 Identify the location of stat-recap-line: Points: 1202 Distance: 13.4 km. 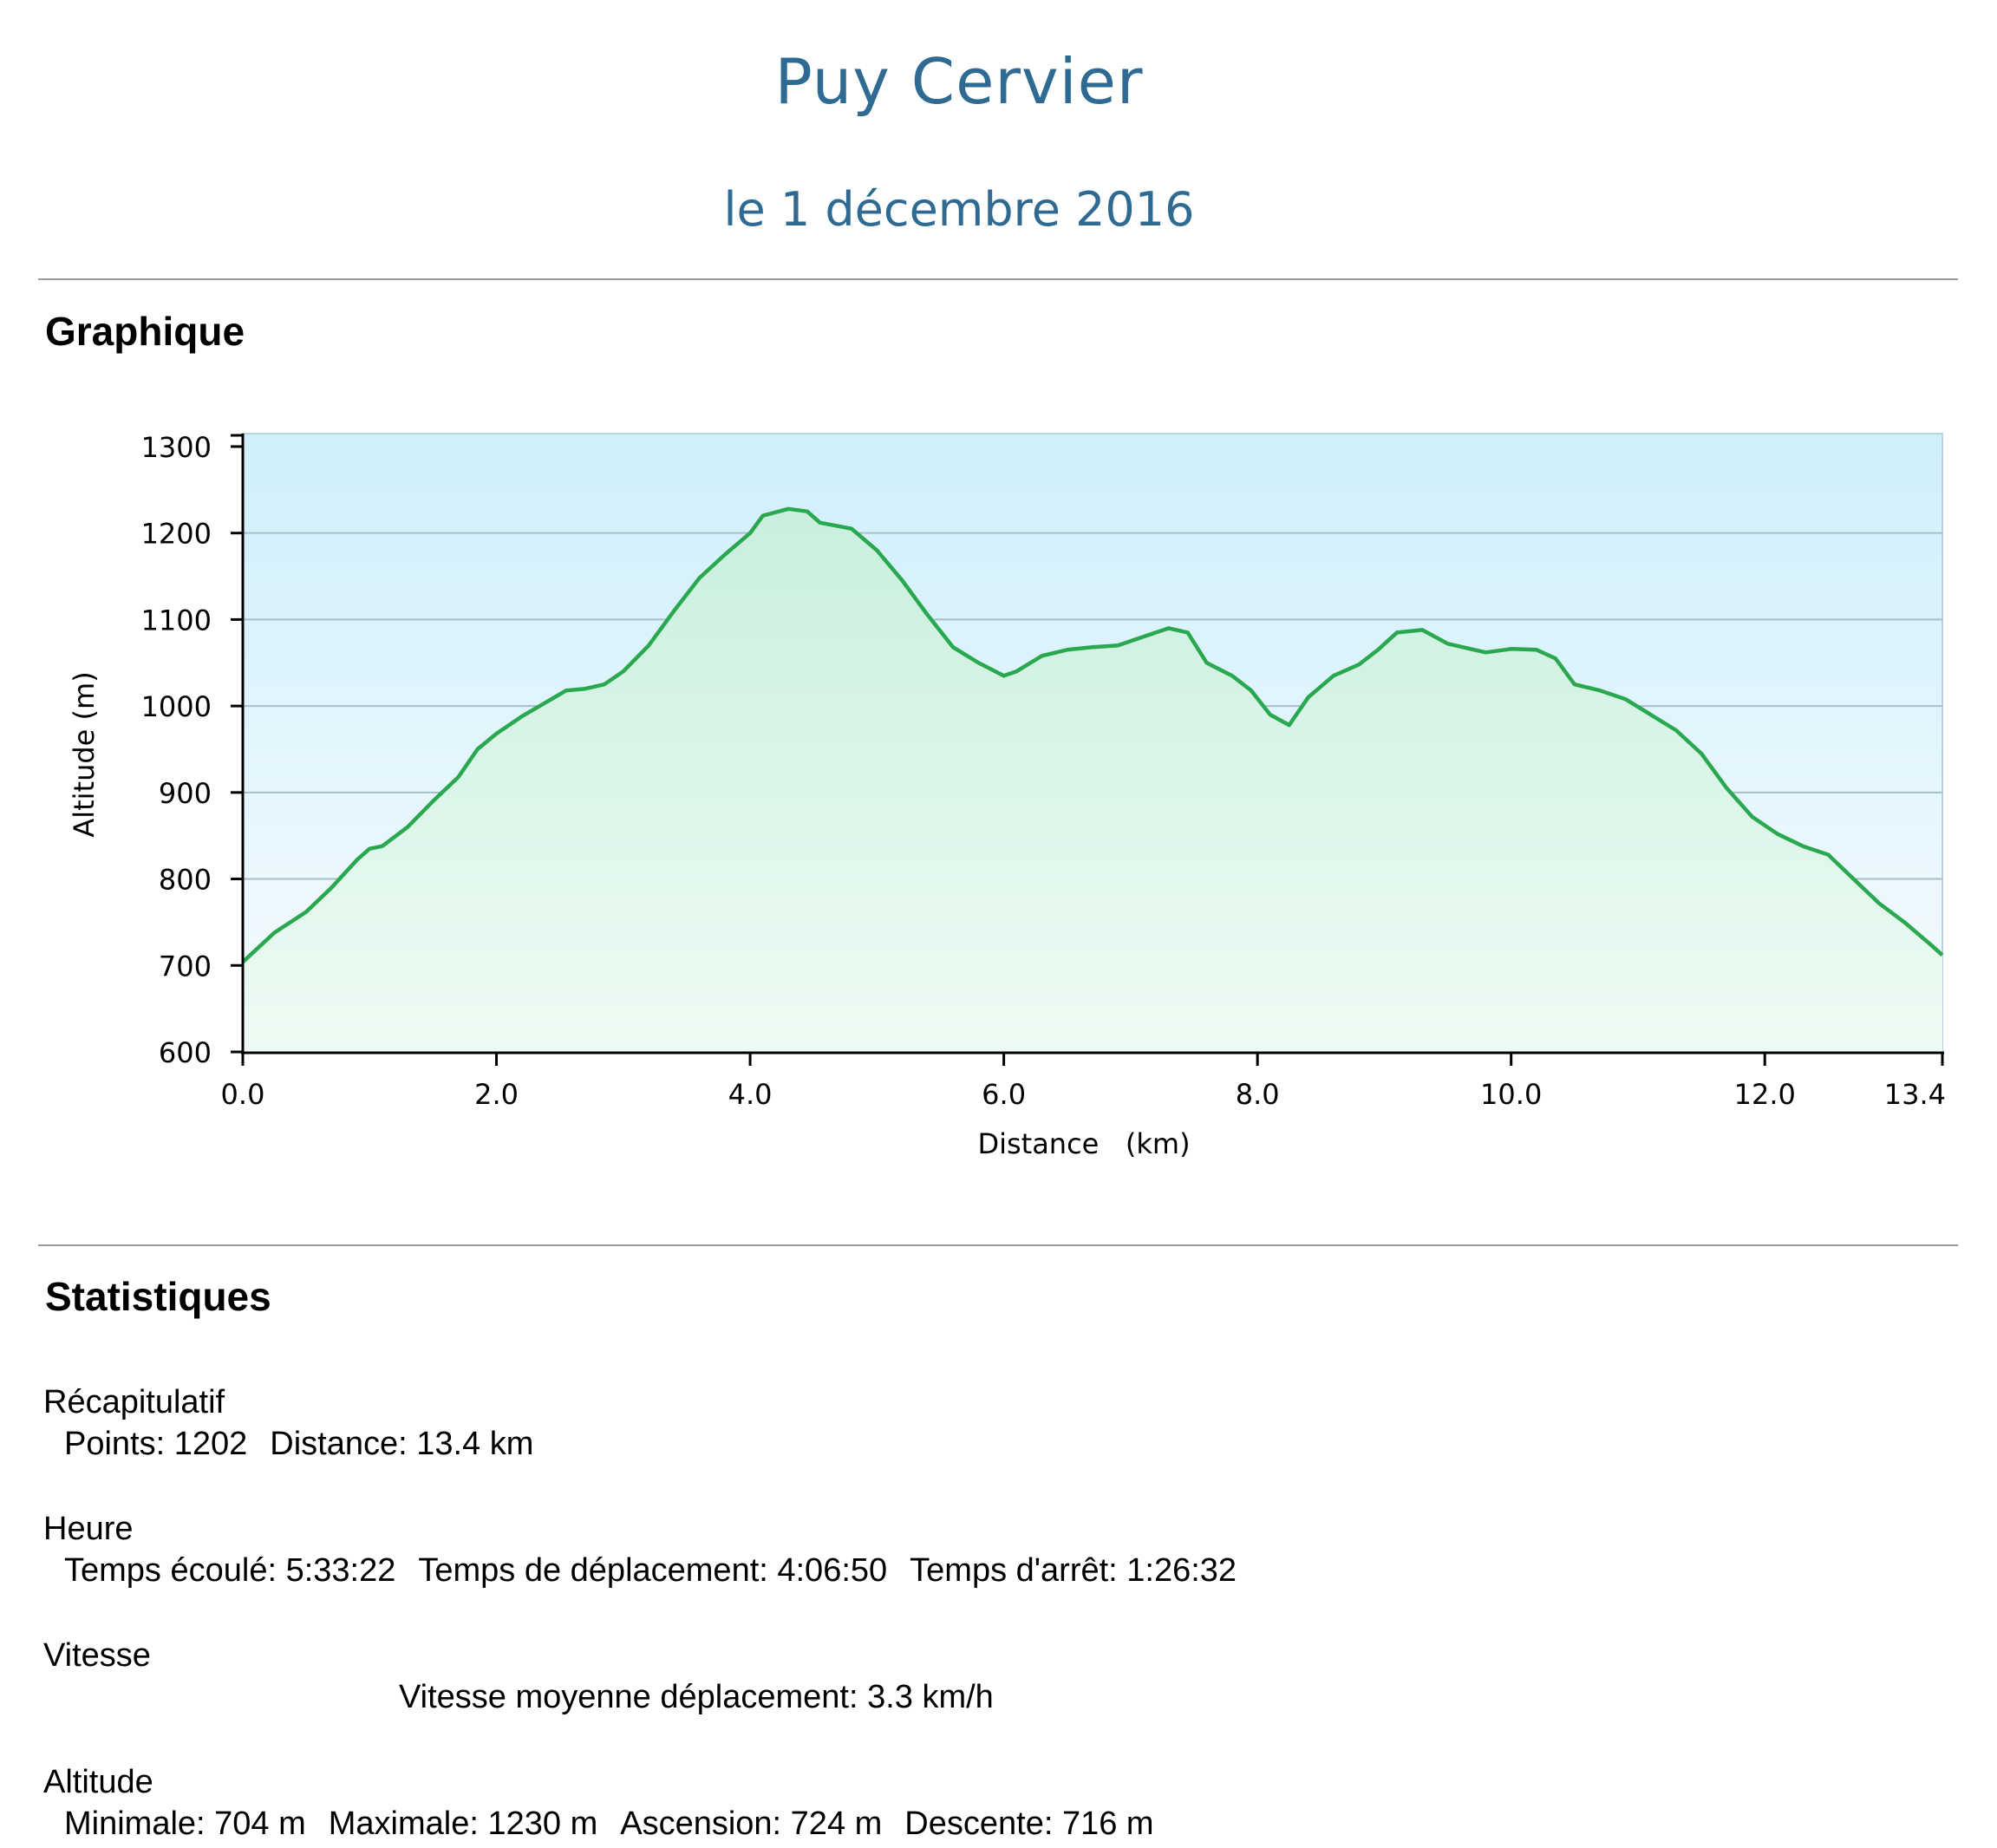
(310, 1444).